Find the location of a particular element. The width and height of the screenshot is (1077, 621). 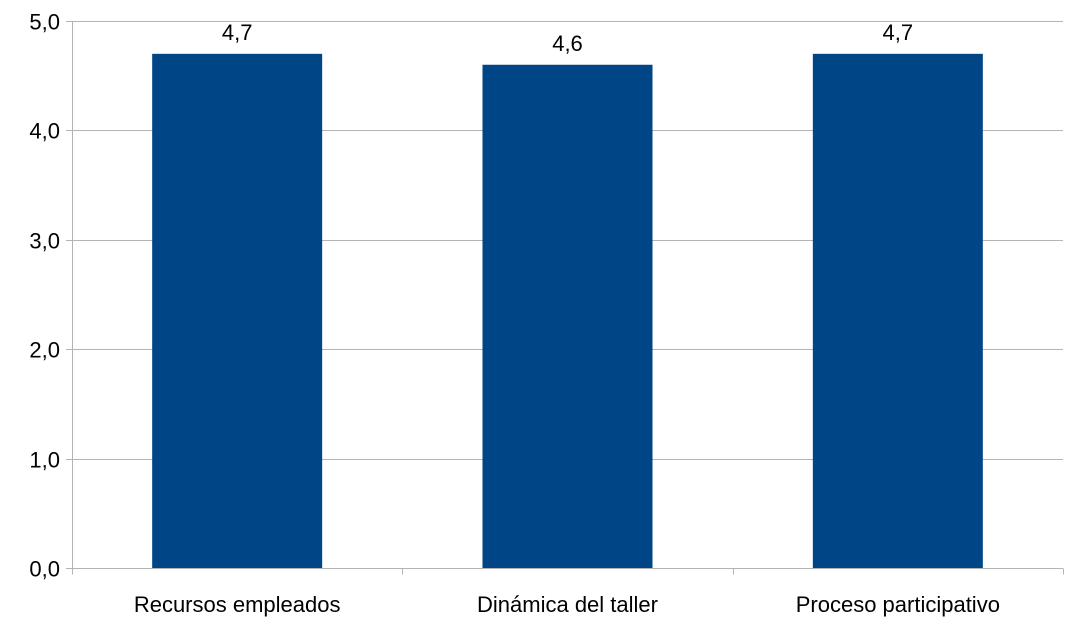

y-tick-label: 3,0 is located at coordinates (44, 241).